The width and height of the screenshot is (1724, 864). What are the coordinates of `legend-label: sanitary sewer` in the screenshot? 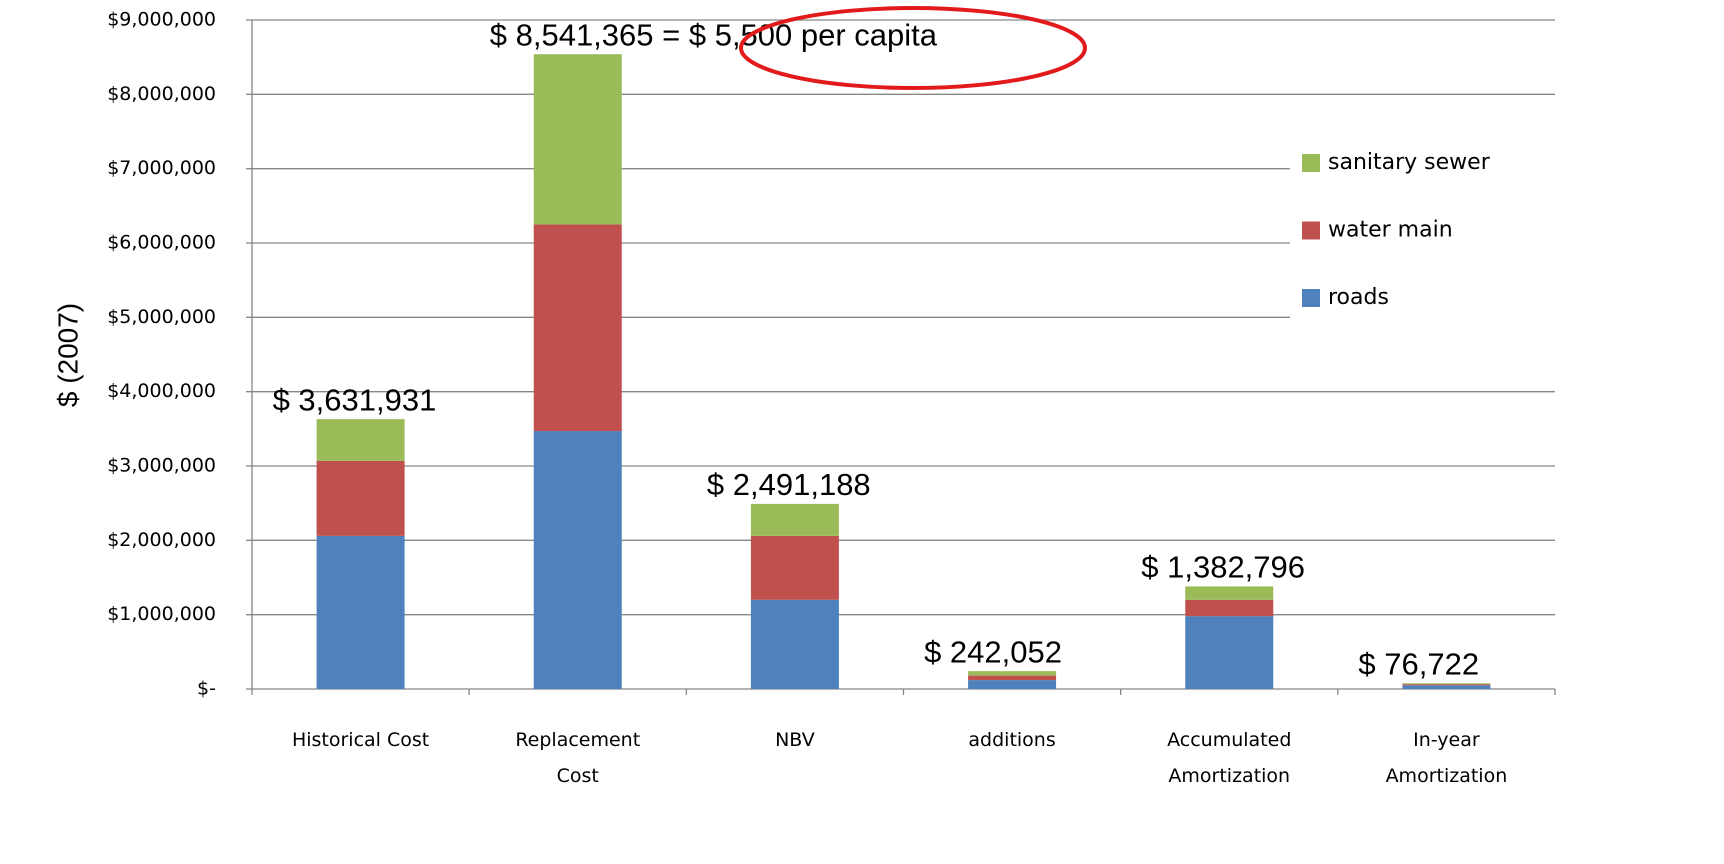 It's located at (1409, 162).